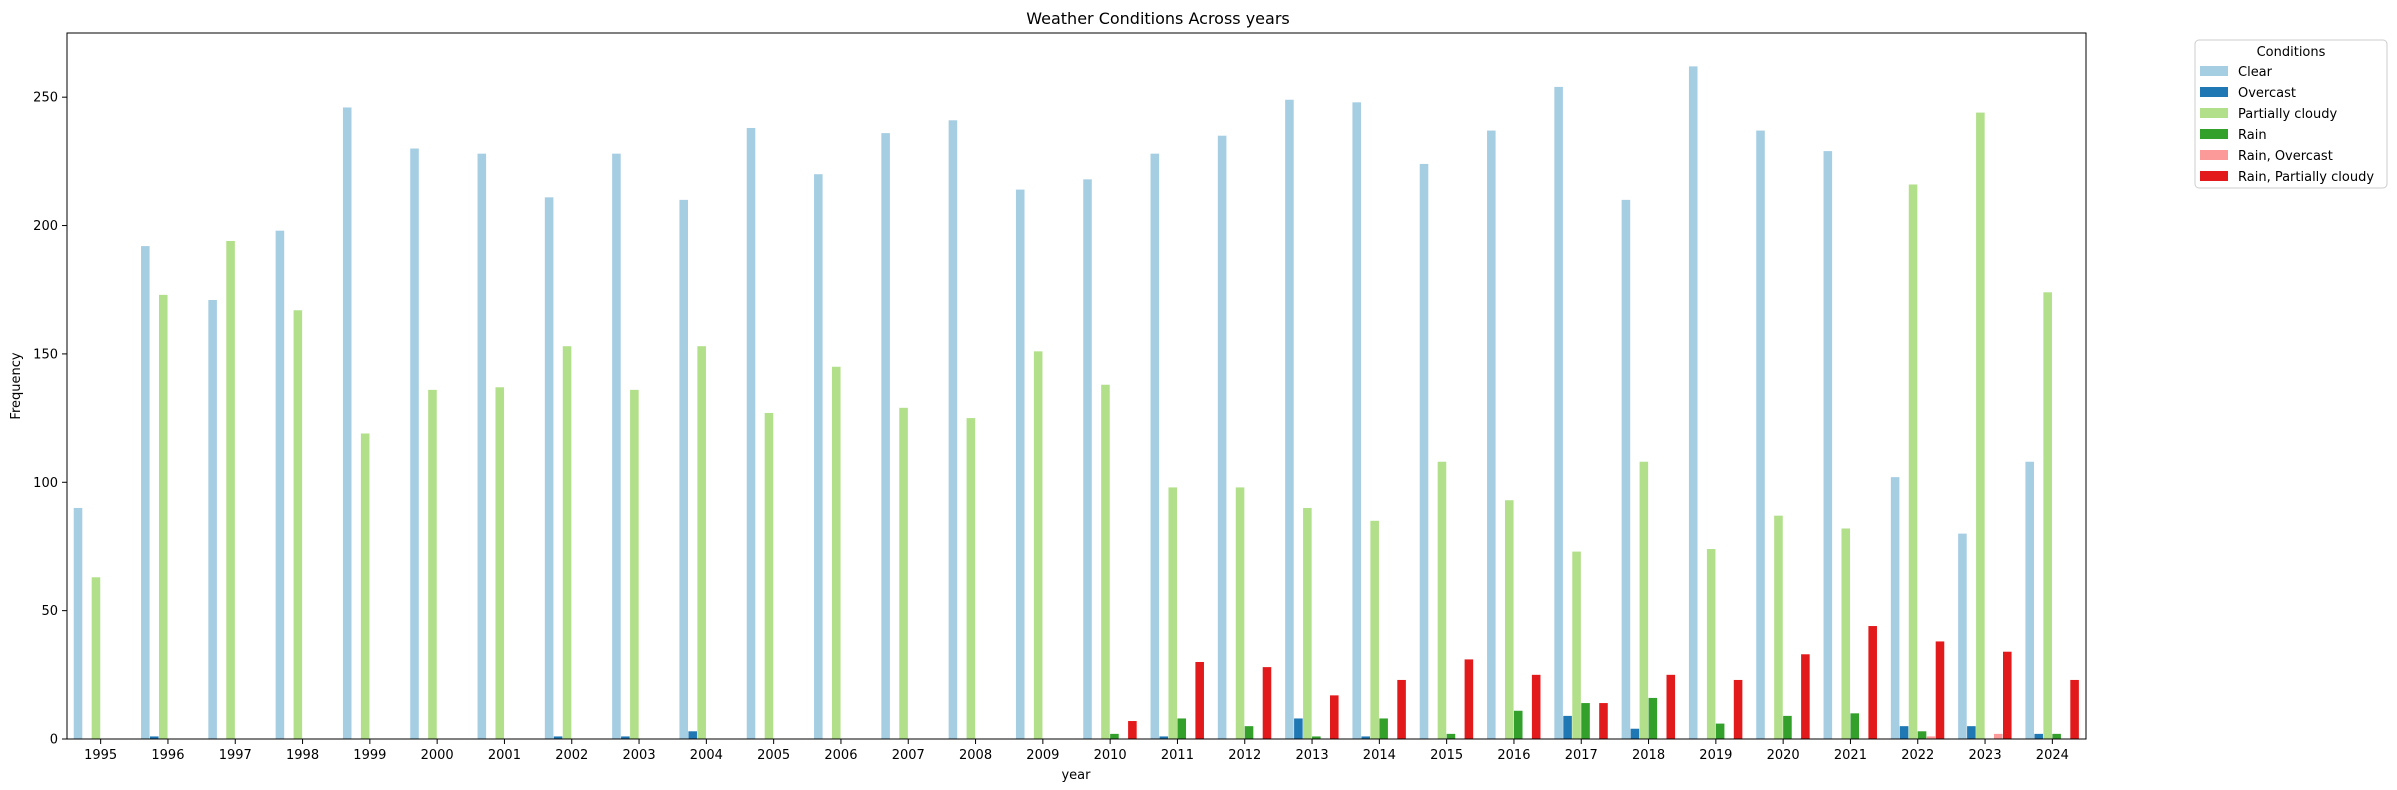 This screenshot has height=790, width=2397. Describe the element at coordinates (302, 755) in the screenshot. I see `x-tick-label: 1998` at that location.